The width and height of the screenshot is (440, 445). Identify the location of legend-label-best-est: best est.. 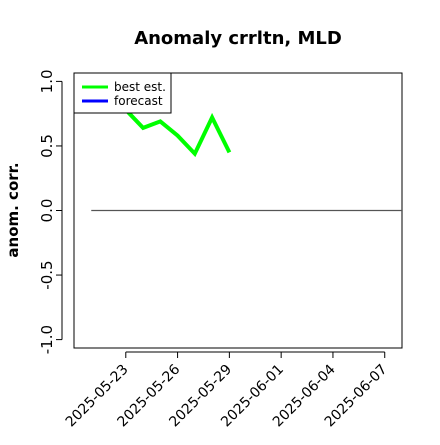
(140, 87).